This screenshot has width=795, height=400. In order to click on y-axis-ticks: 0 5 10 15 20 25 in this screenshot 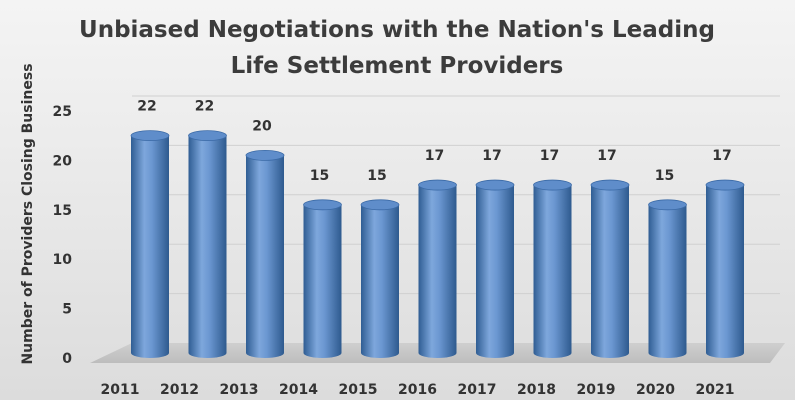, I will do `click(63, 235)`.